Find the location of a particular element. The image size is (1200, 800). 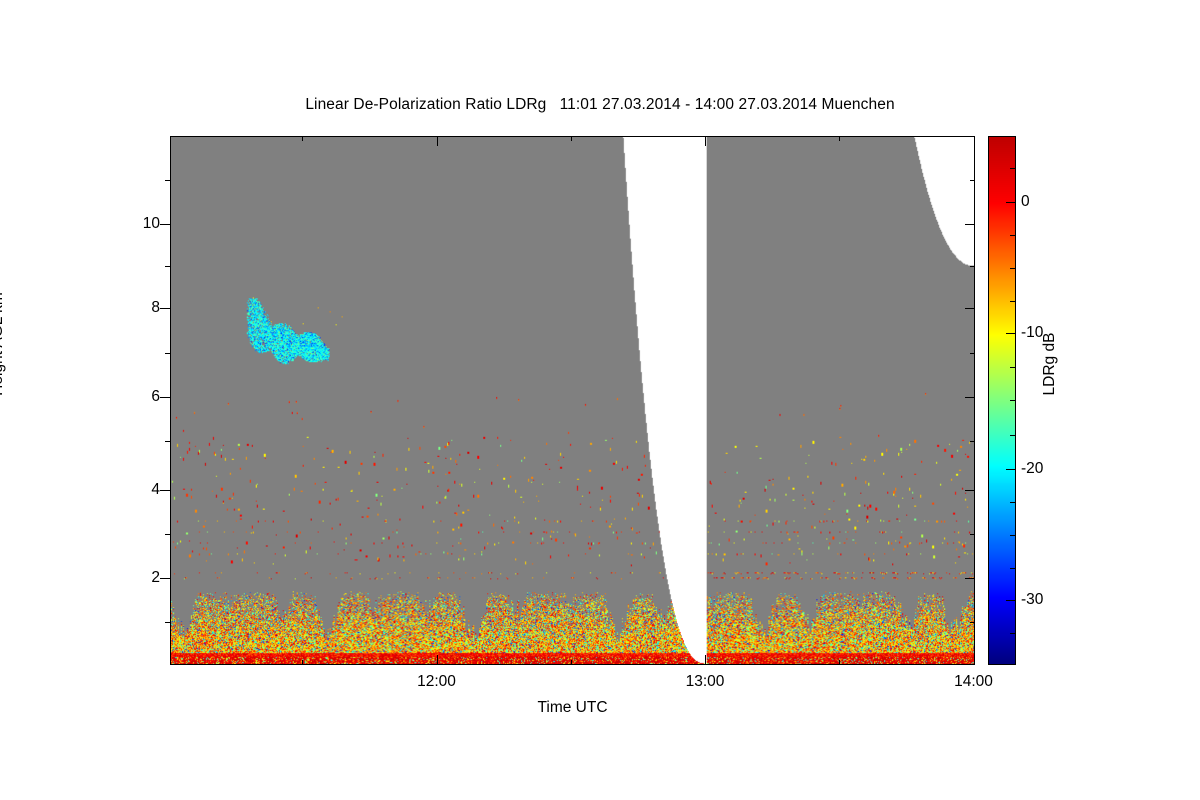

colorbar-label-0: 0 is located at coordinates (1025, 201).